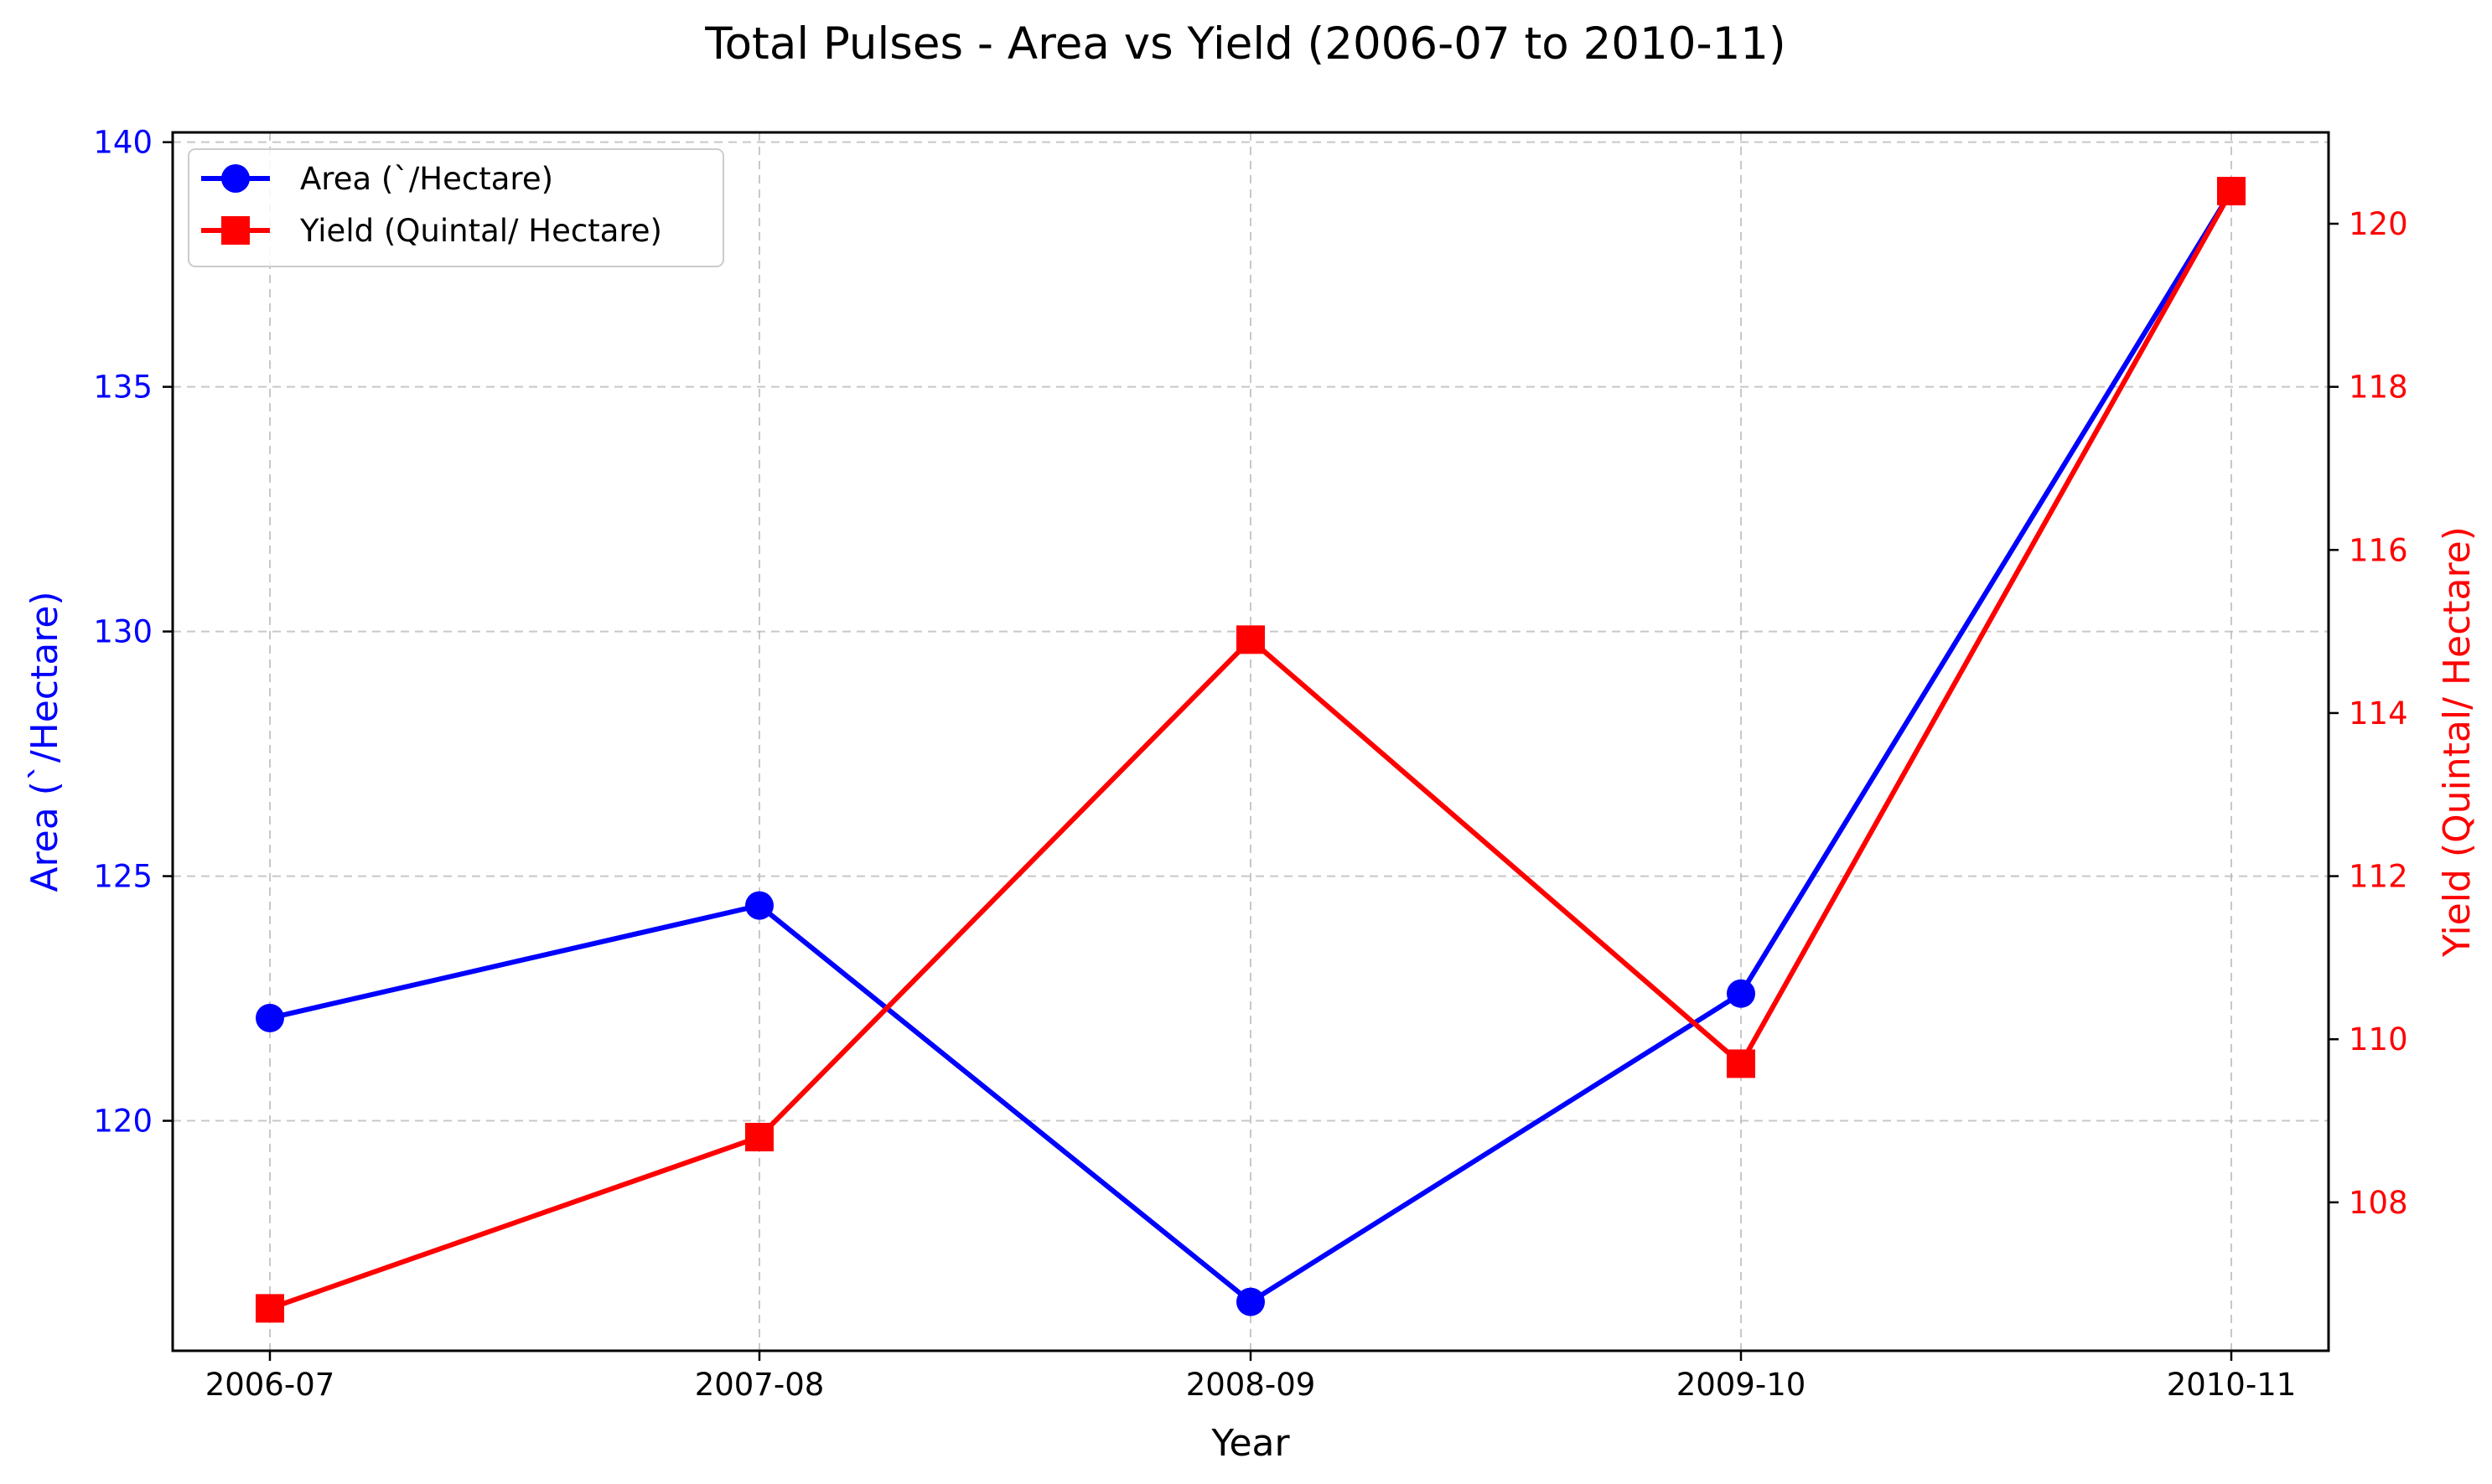 The width and height of the screenshot is (2492, 1484). What do you see at coordinates (431, 205) in the screenshot?
I see `legend-items: Area (`/Hectare) Yield (Quintal/ Hectare)` at bounding box center [431, 205].